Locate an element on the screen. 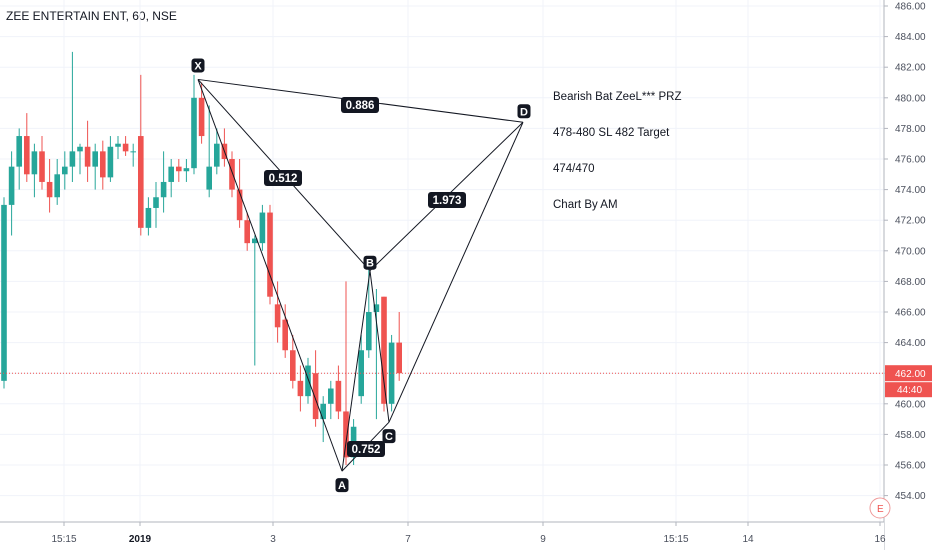  ratio-label-x-b: 0.512 is located at coordinates (283, 178).